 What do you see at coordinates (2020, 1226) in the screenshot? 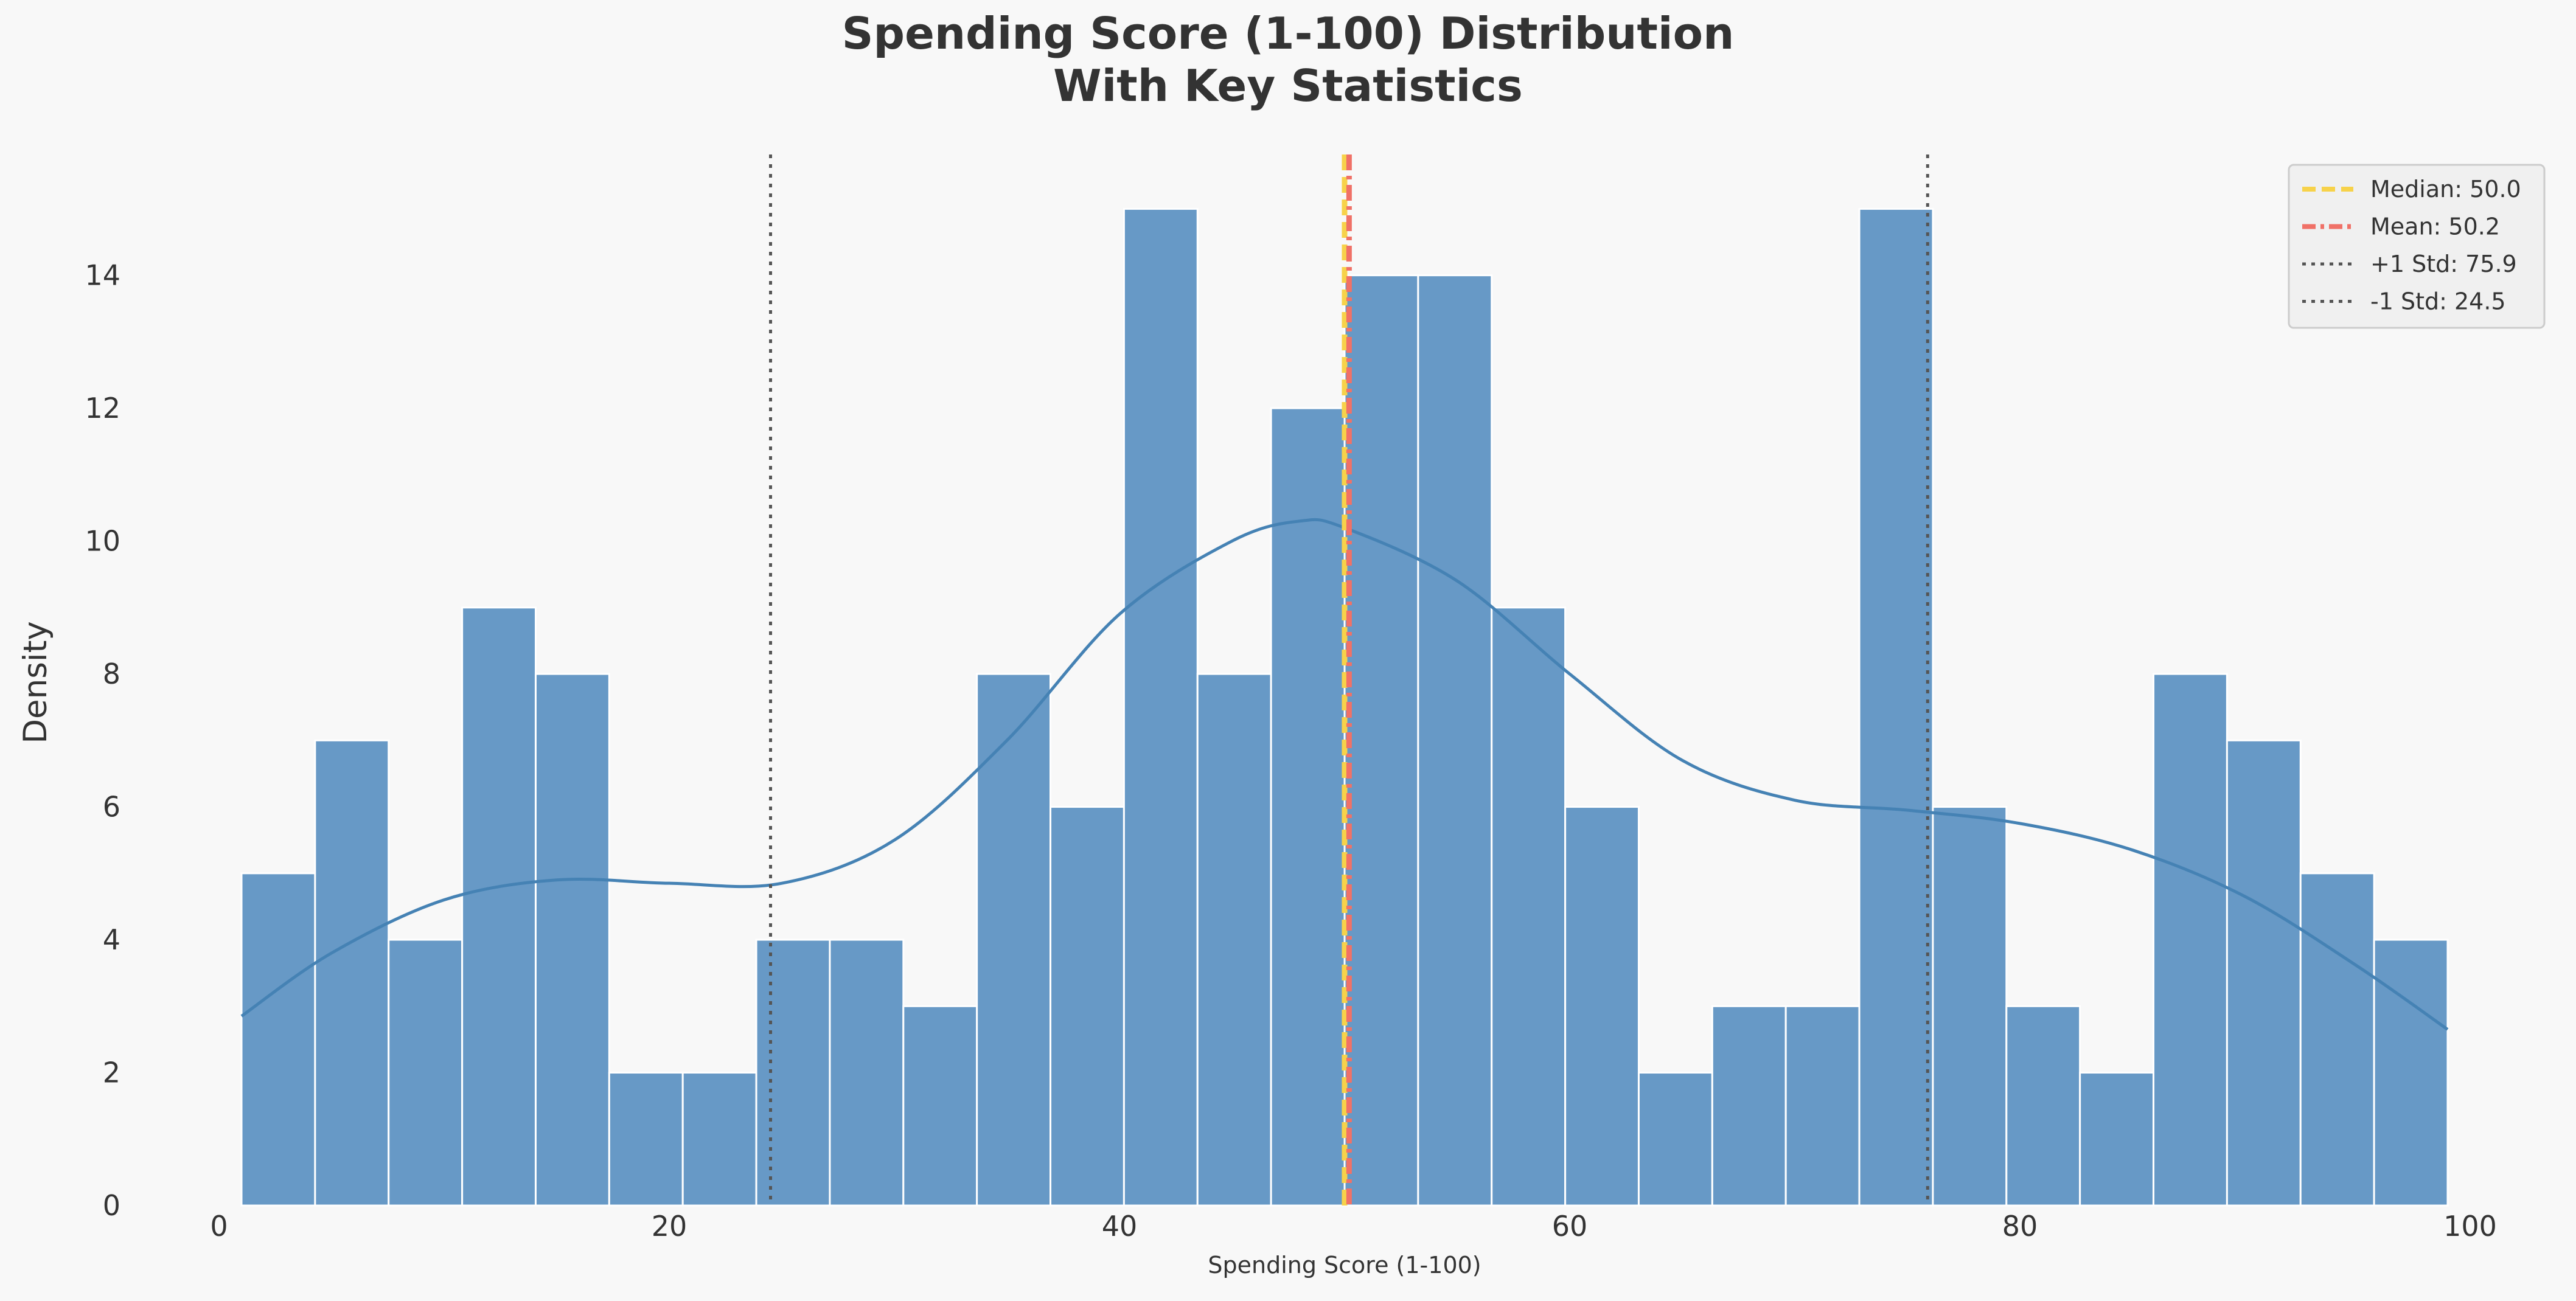
I see `x-tick-label: 80` at bounding box center [2020, 1226].